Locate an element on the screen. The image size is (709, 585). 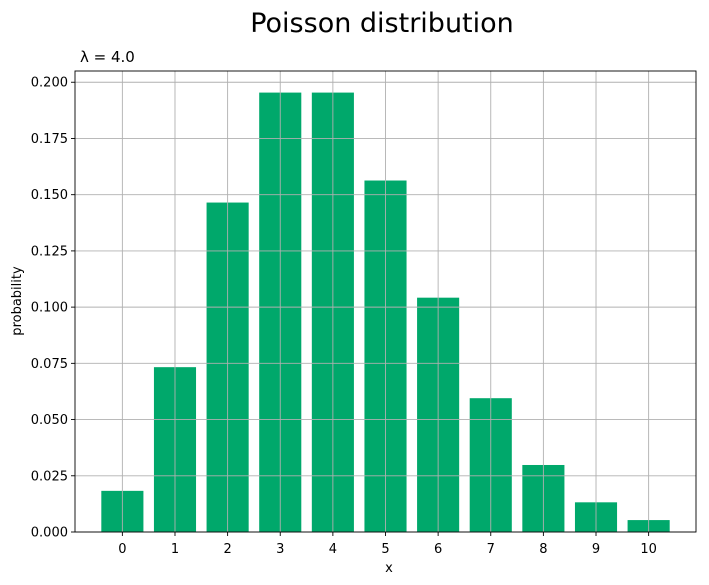
x-tick-label: 0 is located at coordinates (122, 549).